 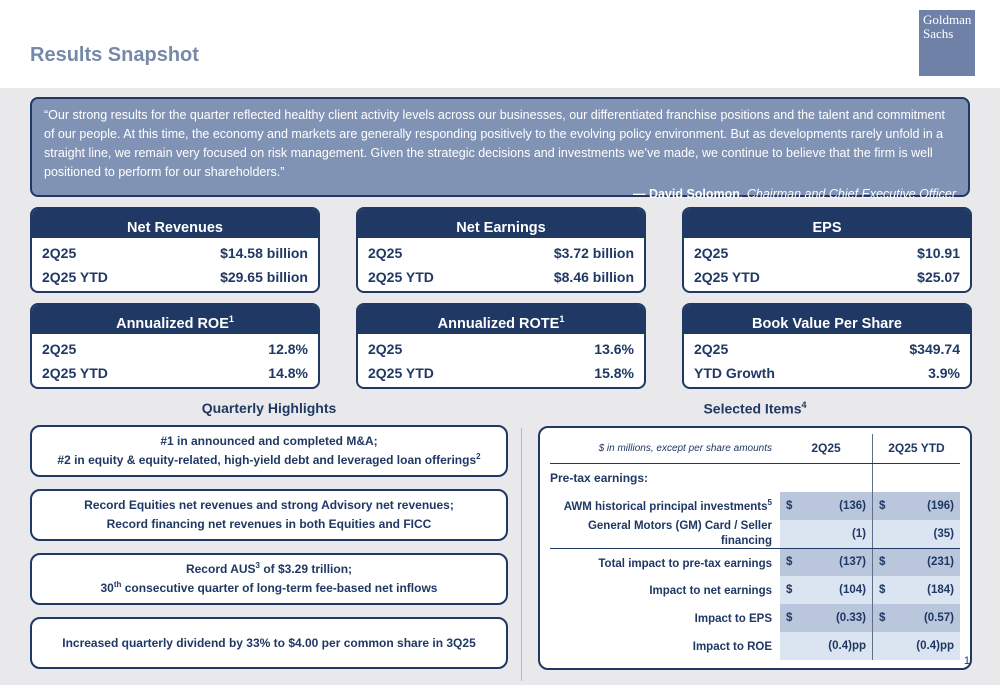 What do you see at coordinates (614, 349) in the screenshot?
I see `metric-value: 13.6%` at bounding box center [614, 349].